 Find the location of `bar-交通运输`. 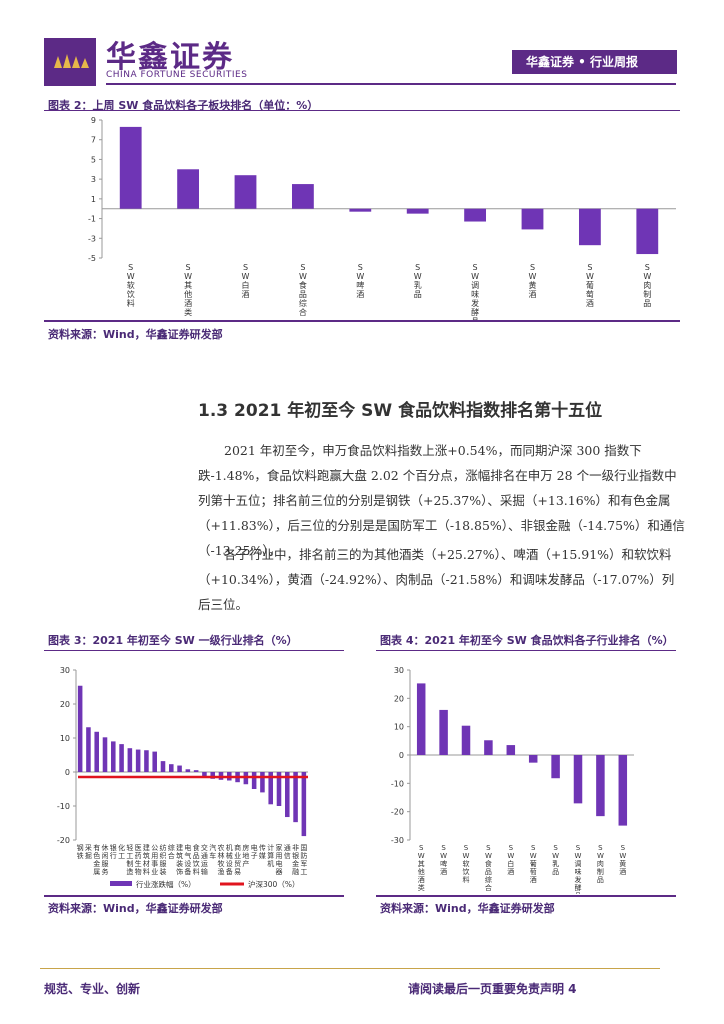

bar-交通运输 is located at coordinates (204, 775).